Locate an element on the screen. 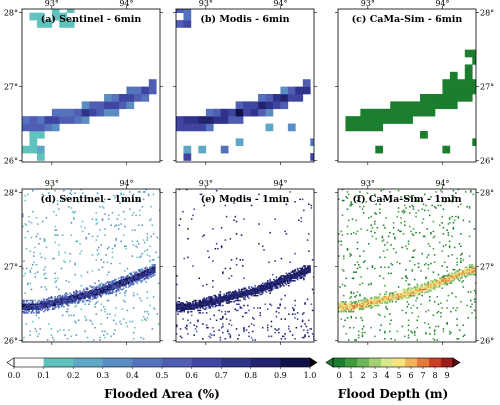 The height and width of the screenshot is (405, 500). lon-tick-label: 93° is located at coordinates (368, 183).